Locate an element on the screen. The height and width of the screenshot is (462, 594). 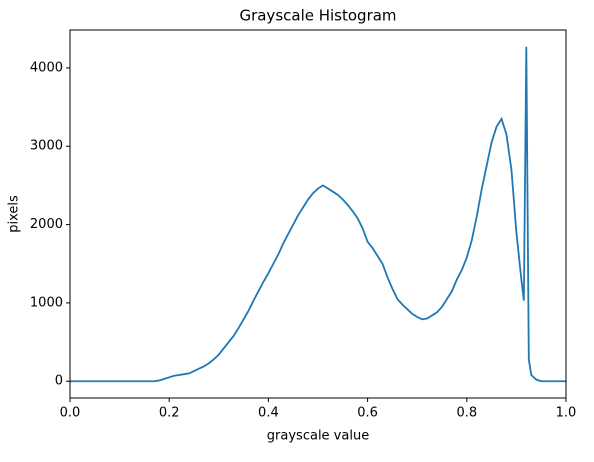
x-tick-label: 0.4 is located at coordinates (268, 413).